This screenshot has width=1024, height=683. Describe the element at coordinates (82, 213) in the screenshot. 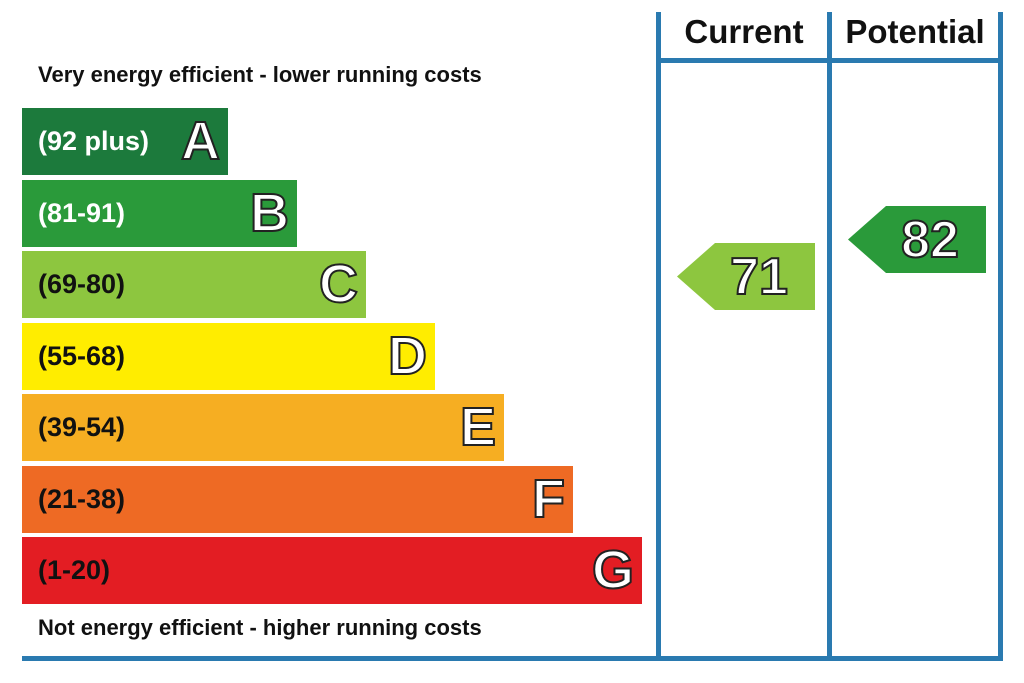

I see `band-range-label: (81-91)` at that location.